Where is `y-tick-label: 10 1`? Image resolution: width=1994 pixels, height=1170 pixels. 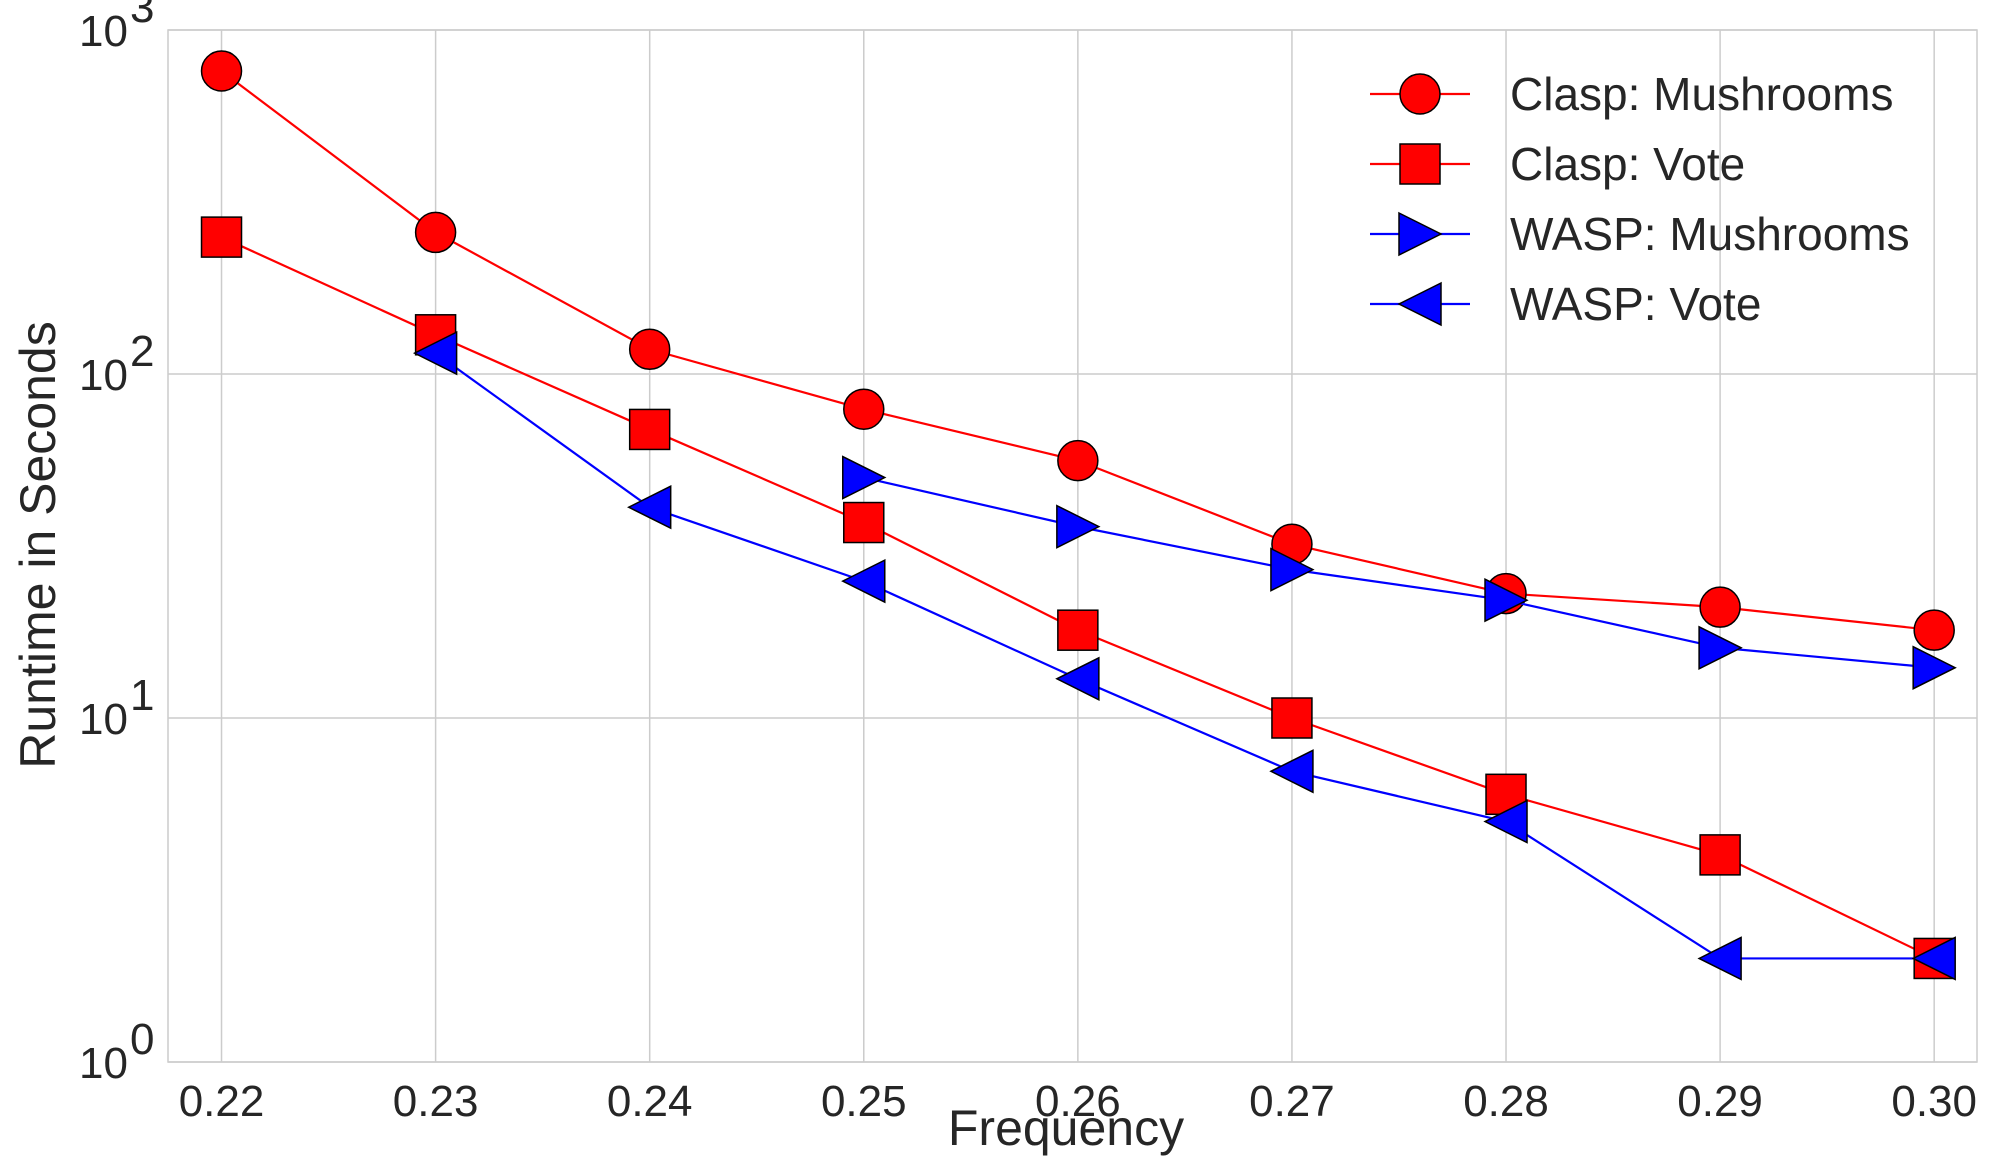
y-tick-label: 10 1 is located at coordinates (116, 707).